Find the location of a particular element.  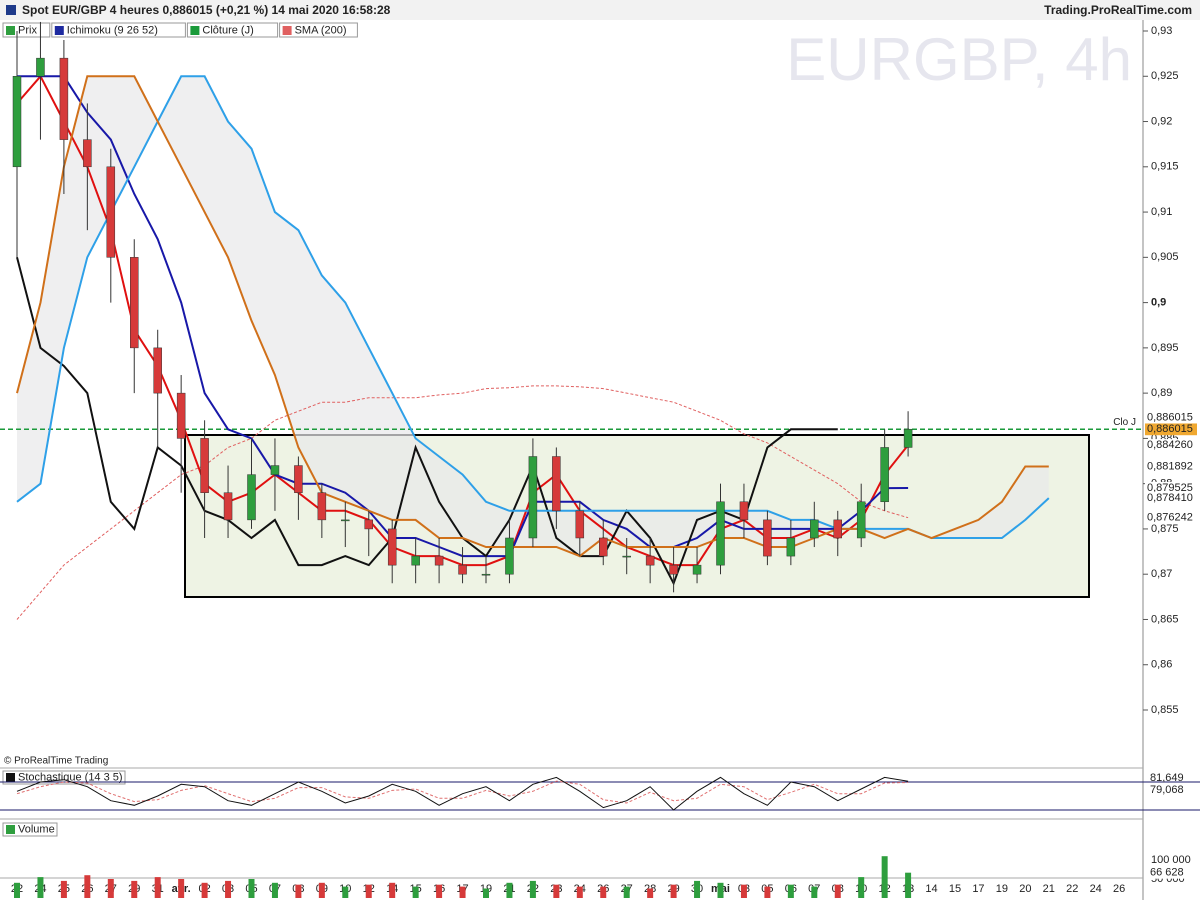

watermark: EURGBP, 4h is located at coordinates (959, 59).